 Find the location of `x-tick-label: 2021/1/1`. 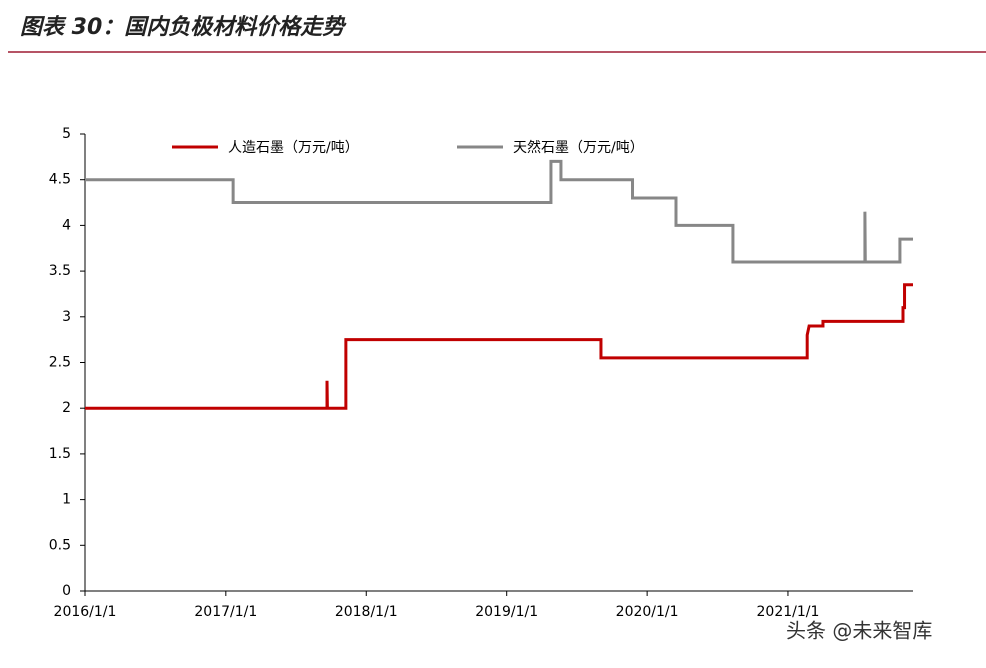

x-tick-label: 2021/1/1 is located at coordinates (788, 612).